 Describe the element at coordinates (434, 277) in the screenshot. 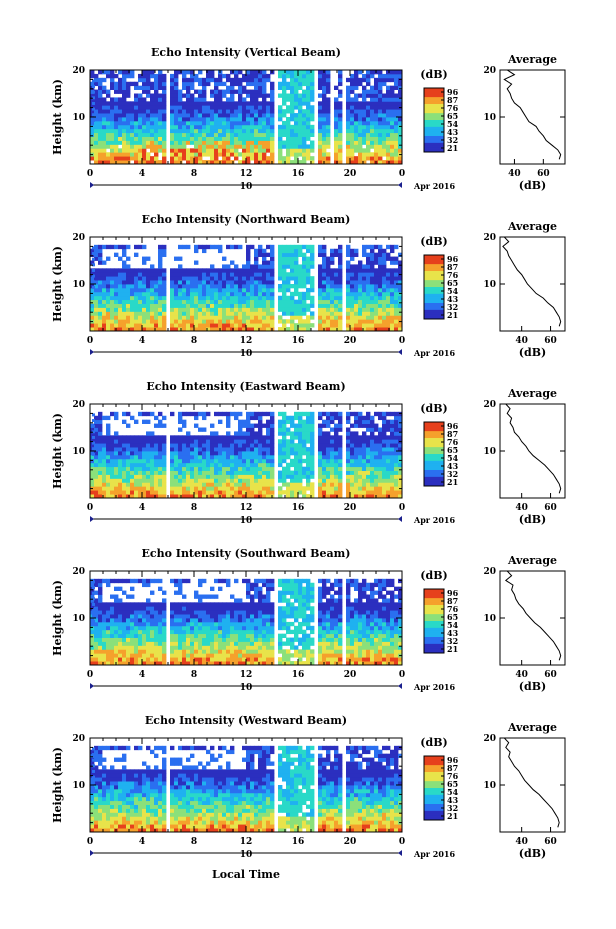

I see `colorbar-segment` at that location.